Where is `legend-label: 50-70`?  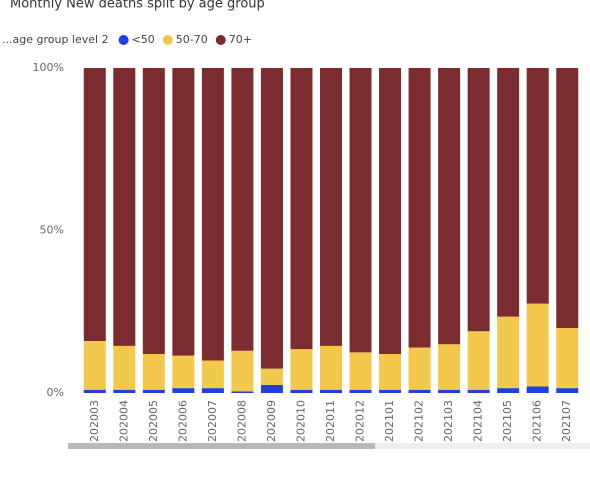
legend-label: 50-70 is located at coordinates (192, 39).